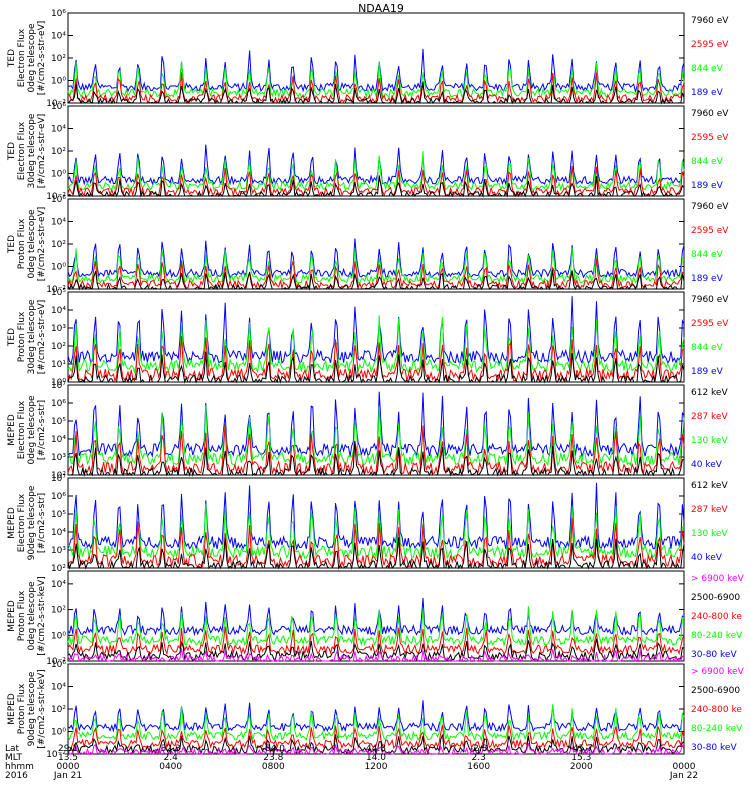 The image size is (750, 804). Describe the element at coordinates (14, 758) in the screenshot. I see `x-row-label: MLT` at that location.